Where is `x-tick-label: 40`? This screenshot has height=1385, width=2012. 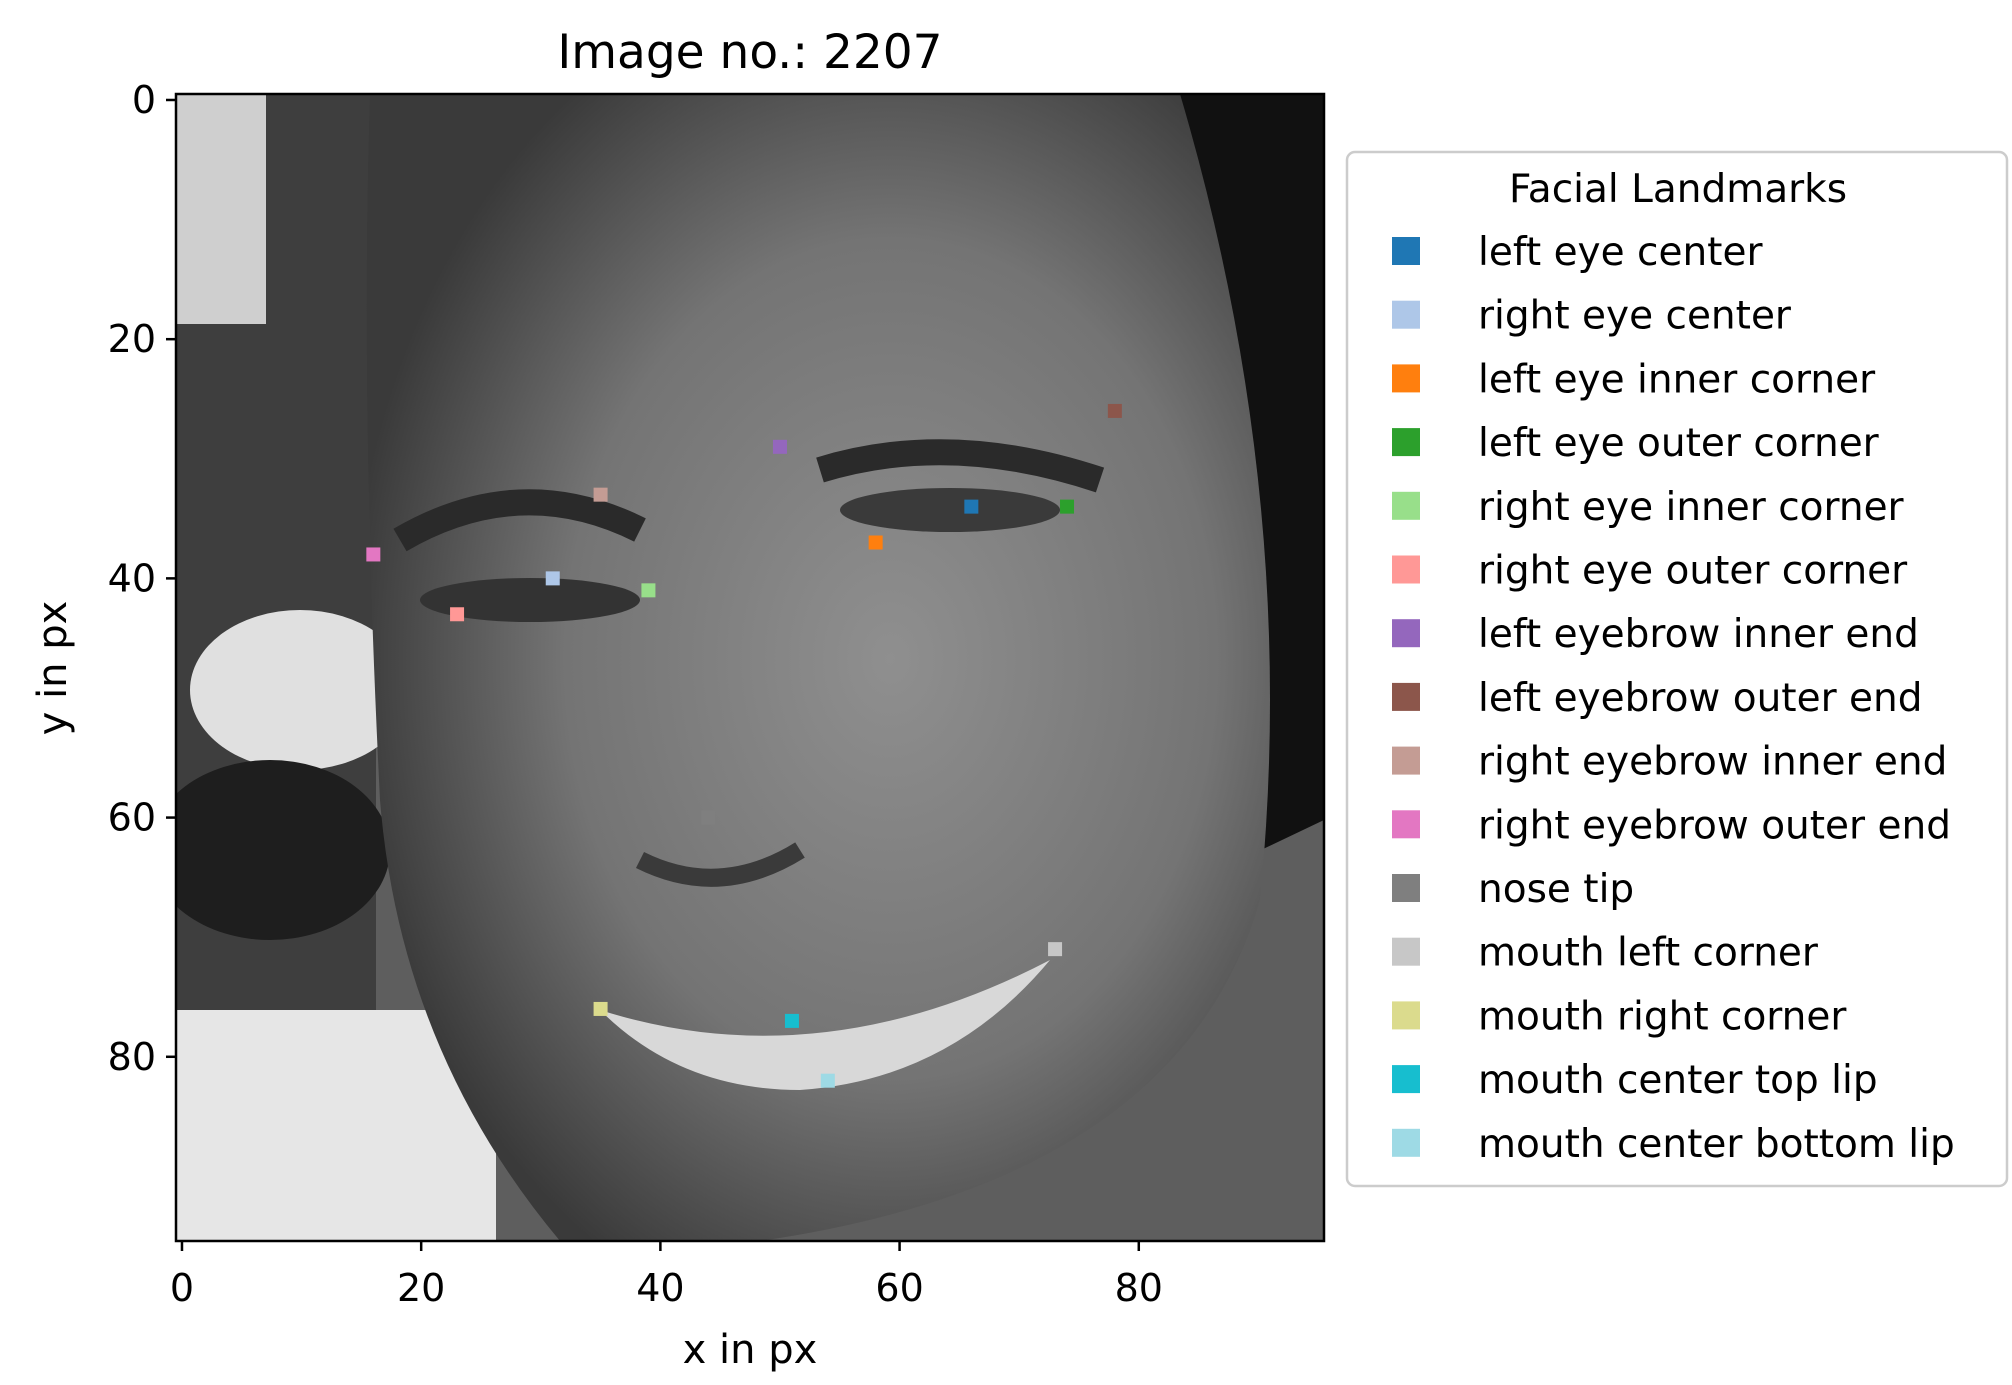
x-tick-label: 40 is located at coordinates (660, 1288).